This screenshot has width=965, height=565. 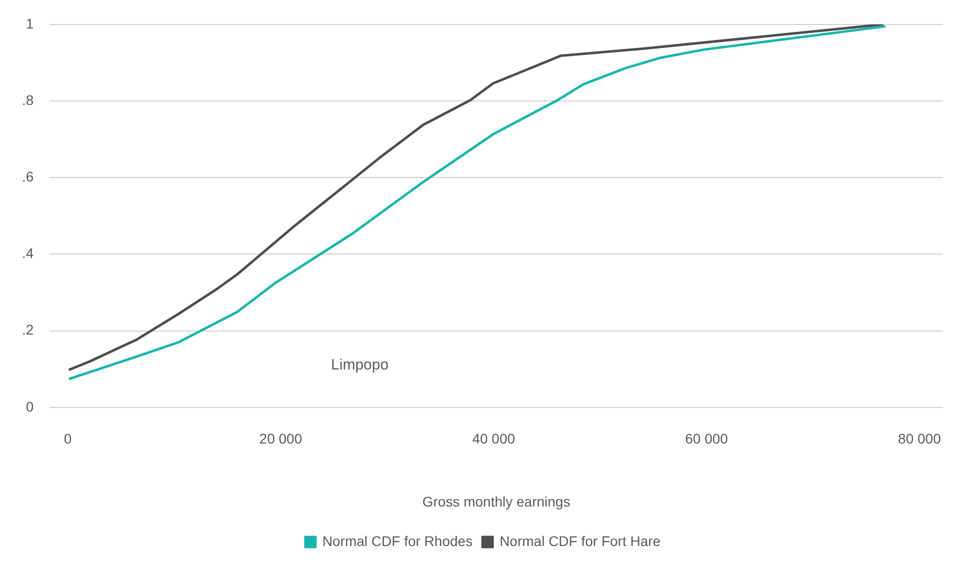 What do you see at coordinates (28, 253) in the screenshot?
I see `y-tick-label: .4` at bounding box center [28, 253].